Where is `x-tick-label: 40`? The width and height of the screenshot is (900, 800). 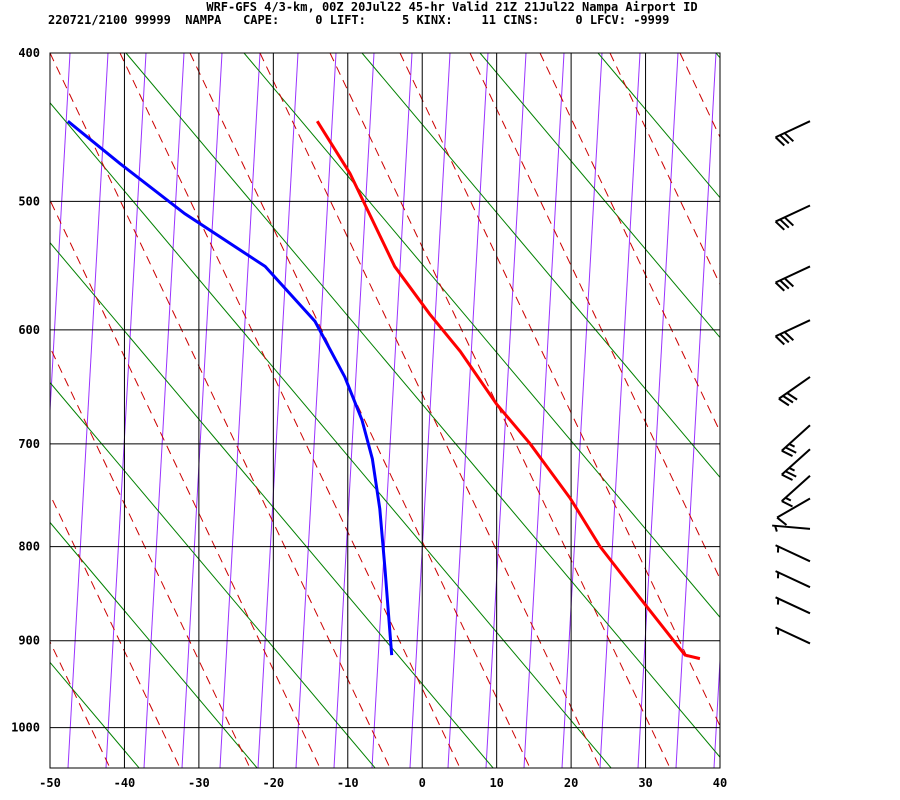
x-tick-label: 40 is located at coordinates (720, 783).